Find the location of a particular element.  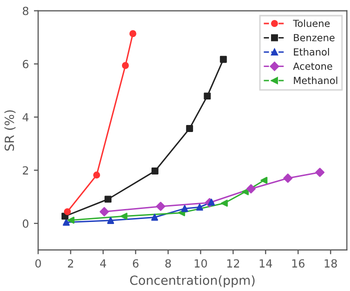

x-tick-label: 18 is located at coordinates (330, 263).